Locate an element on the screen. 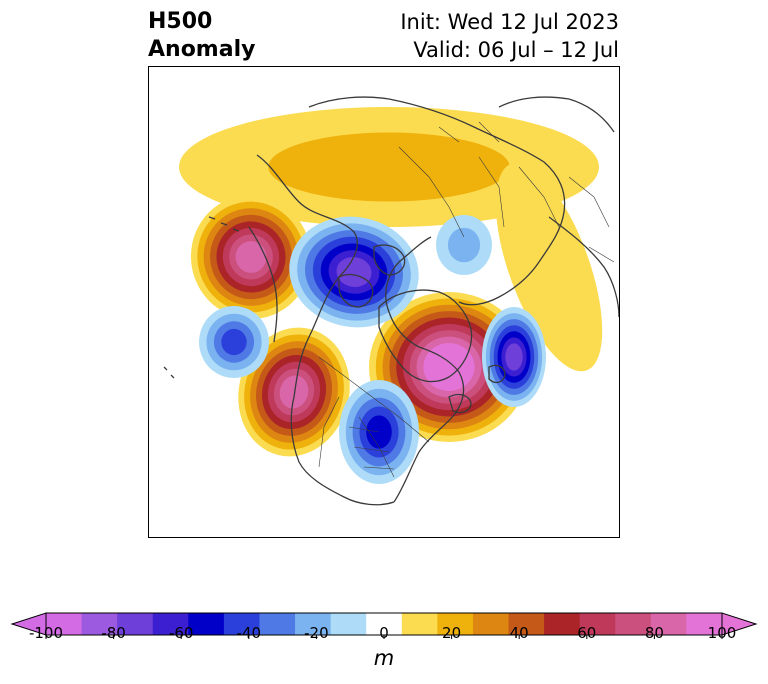  colorbar-segments is located at coordinates (384, 625).